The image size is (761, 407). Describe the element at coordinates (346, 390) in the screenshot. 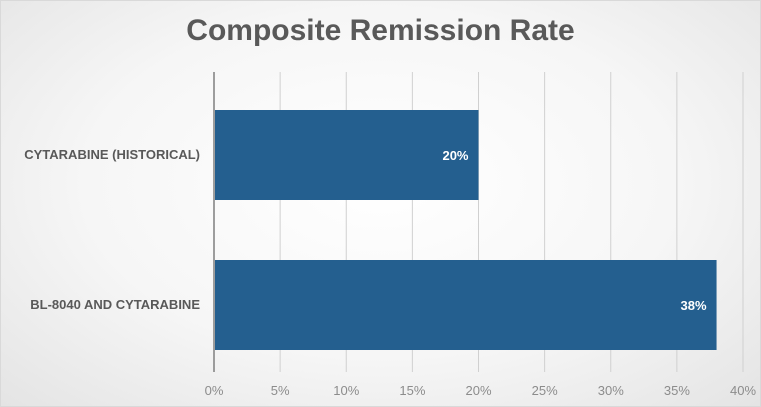

I see `x-tick-label: 10%` at that location.